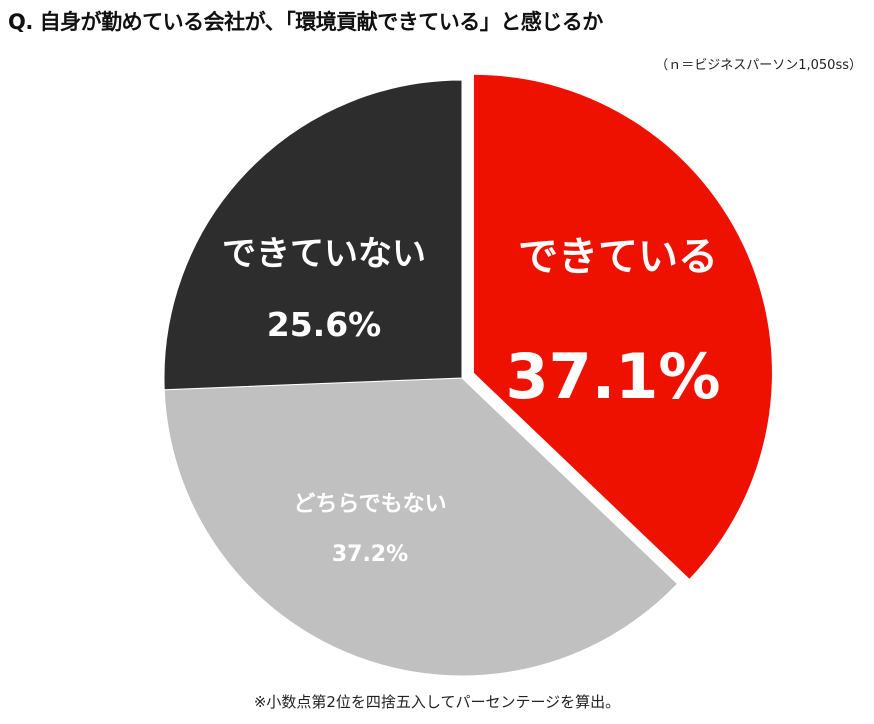 This screenshot has height=724, width=874. I want to click on slice-label-yes: できている, so click(618, 257).